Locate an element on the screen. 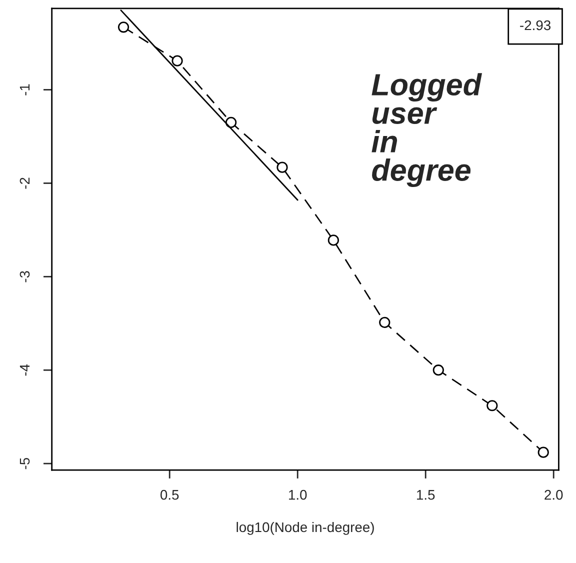 The height and width of the screenshot is (563, 576). y-tick-label: -2 is located at coordinates (25, 183).